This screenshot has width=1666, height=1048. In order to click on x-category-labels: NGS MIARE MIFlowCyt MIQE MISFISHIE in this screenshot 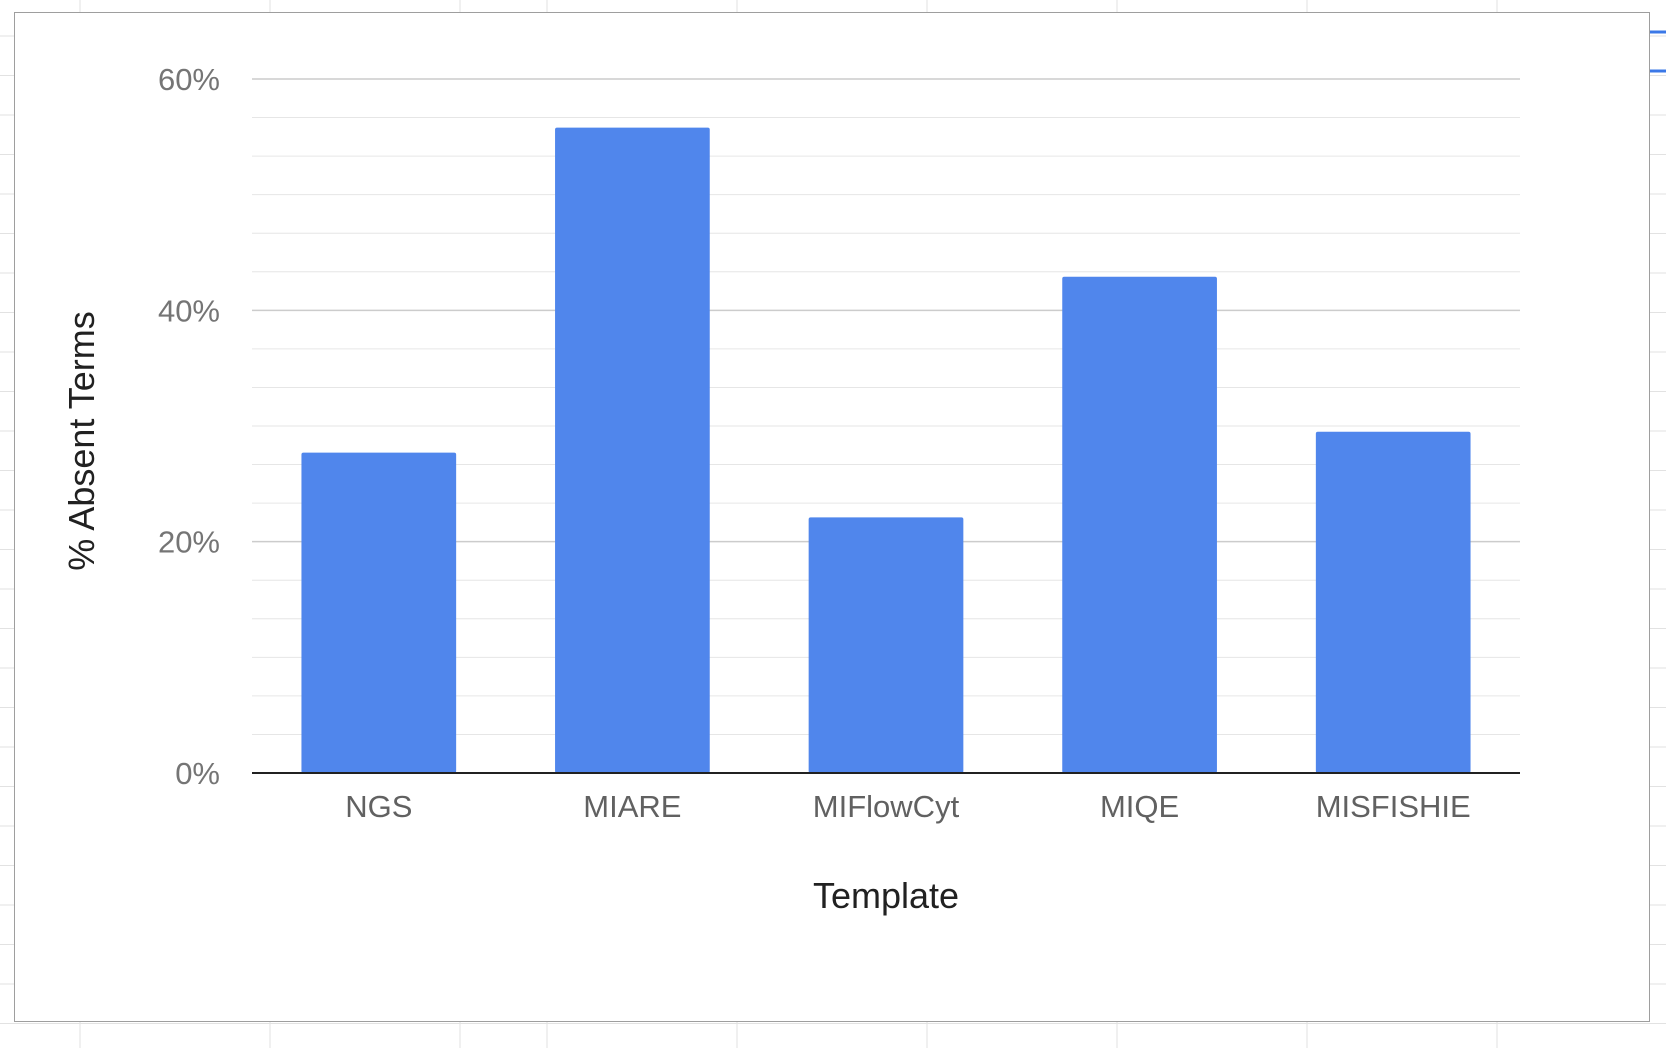, I will do `click(908, 806)`.